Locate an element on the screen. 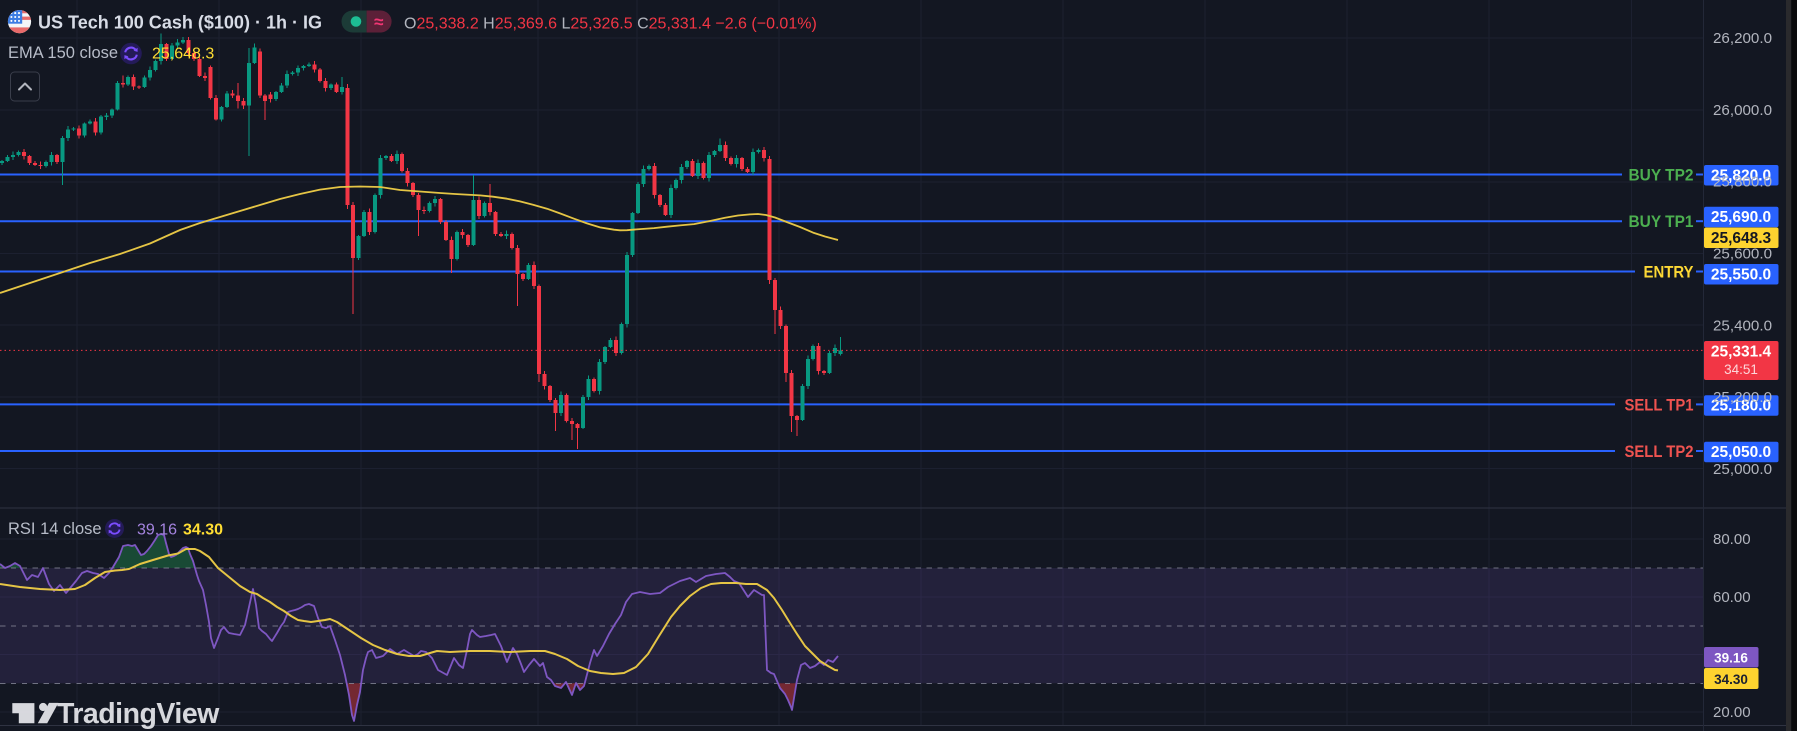 This screenshot has width=1797, height=731. svg-text: 20.00 is located at coordinates (1732, 712).